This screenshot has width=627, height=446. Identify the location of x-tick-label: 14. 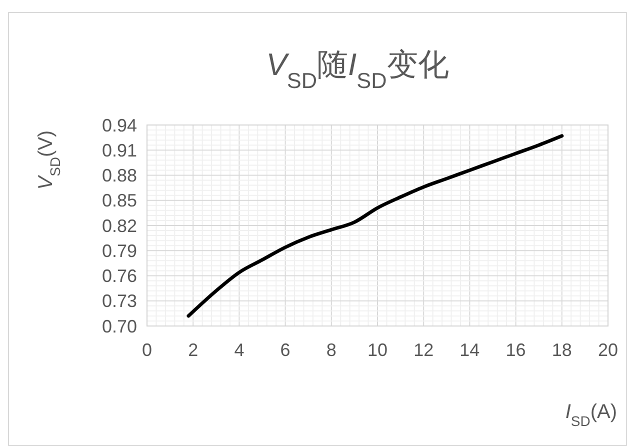
(470, 350).